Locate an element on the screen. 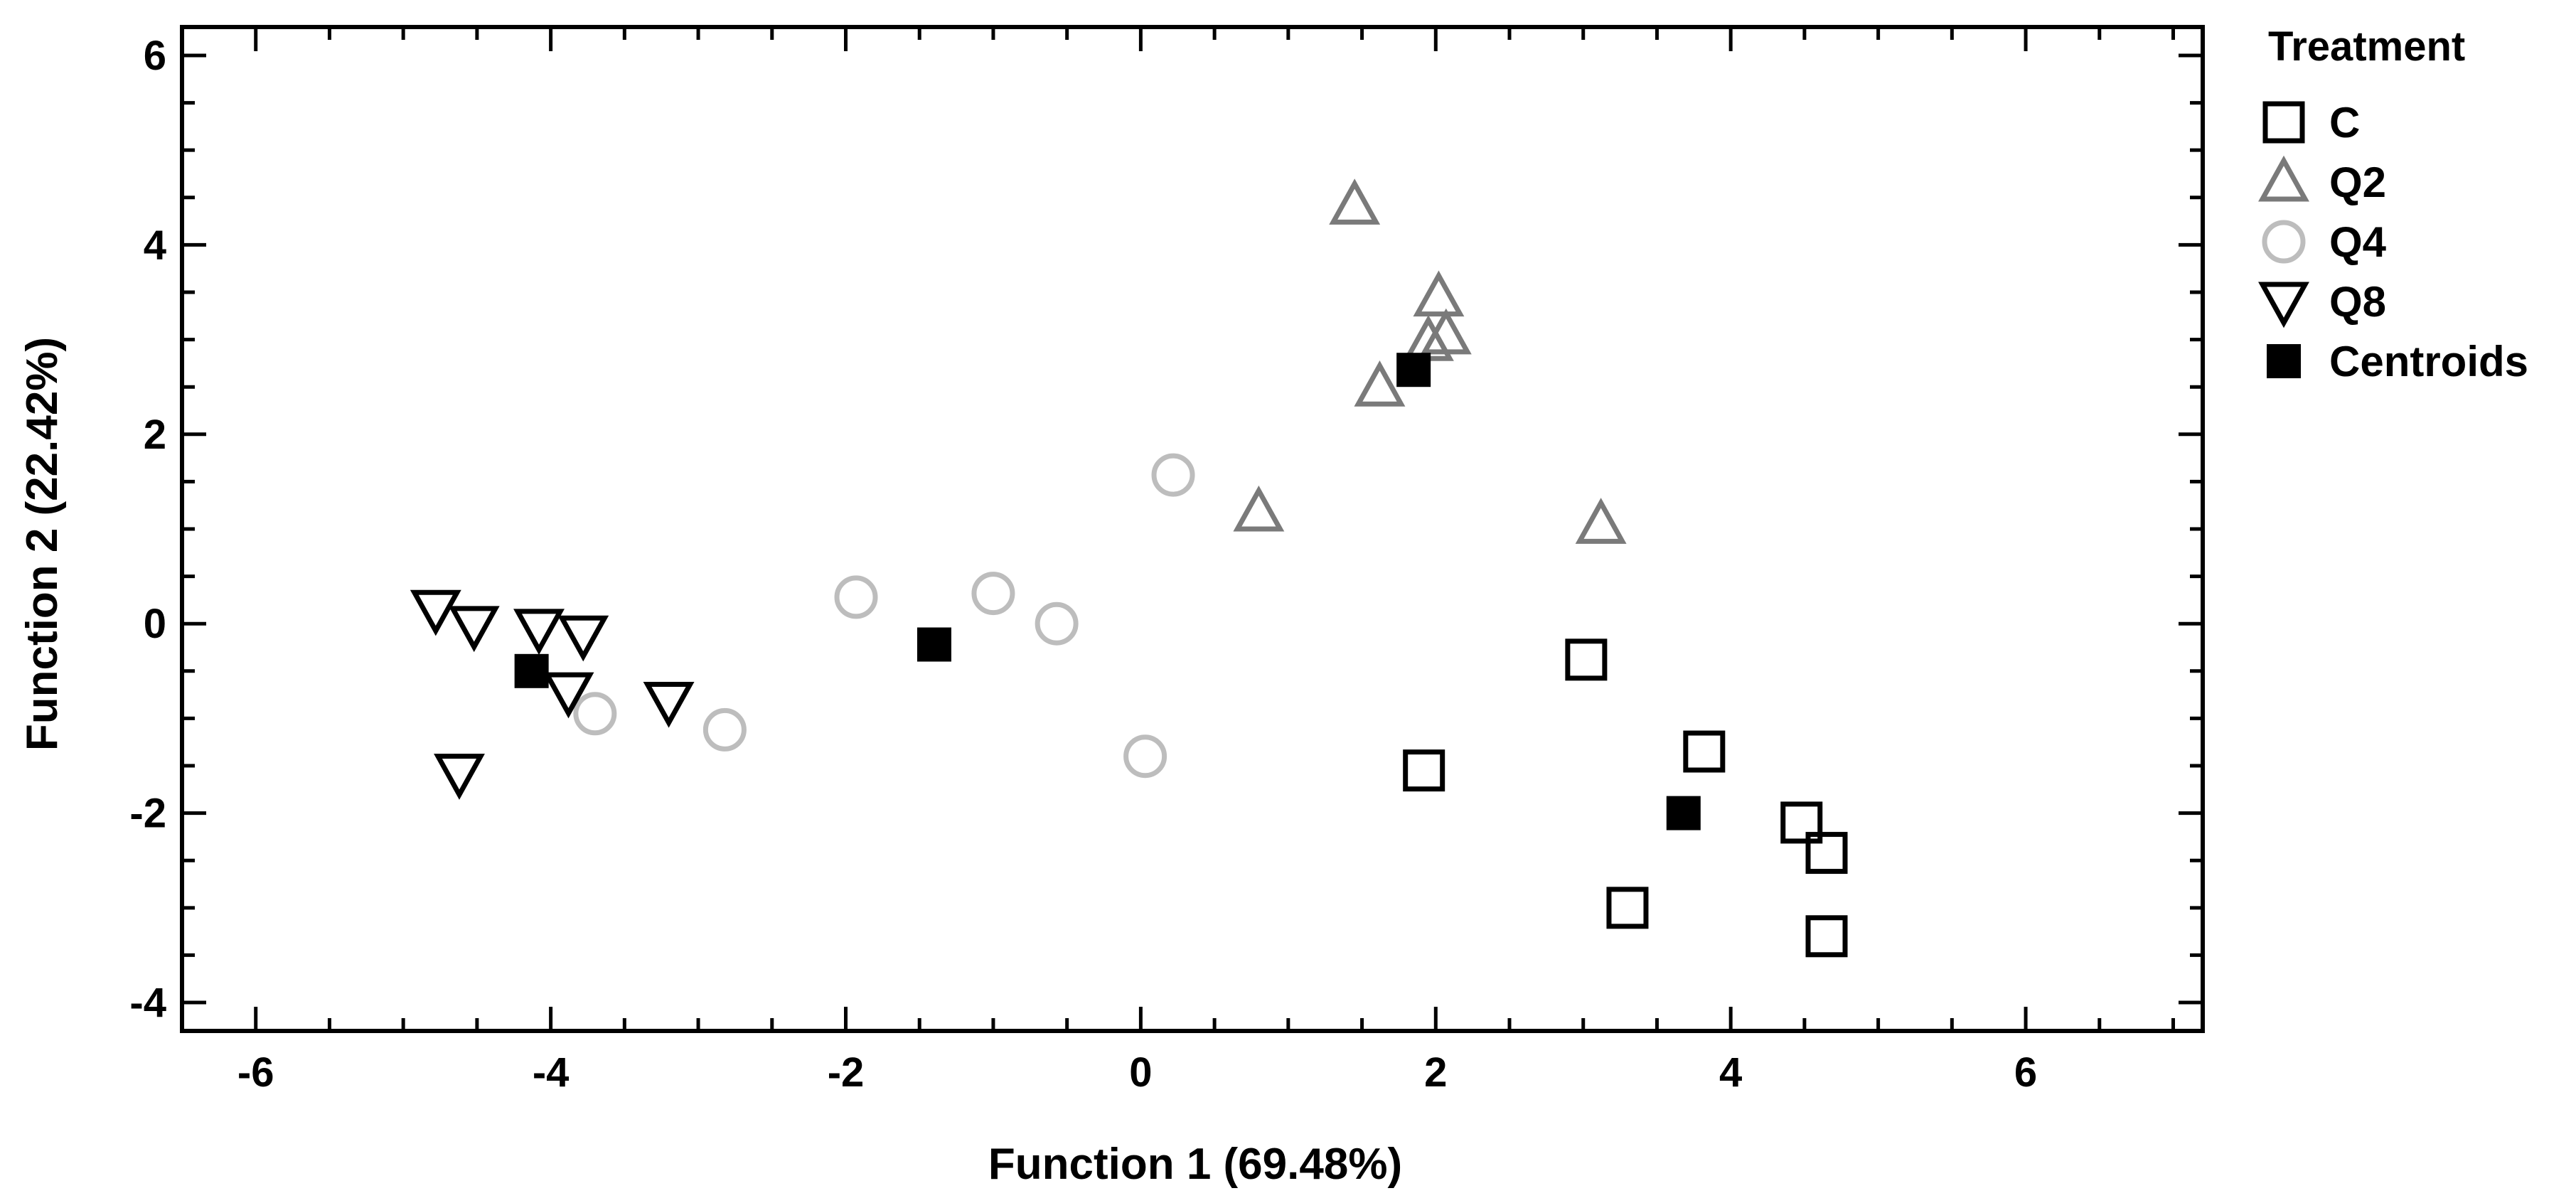 Image resolution: width=2576 pixels, height=1203 pixels. y-tick-label: 6 is located at coordinates (155, 56).